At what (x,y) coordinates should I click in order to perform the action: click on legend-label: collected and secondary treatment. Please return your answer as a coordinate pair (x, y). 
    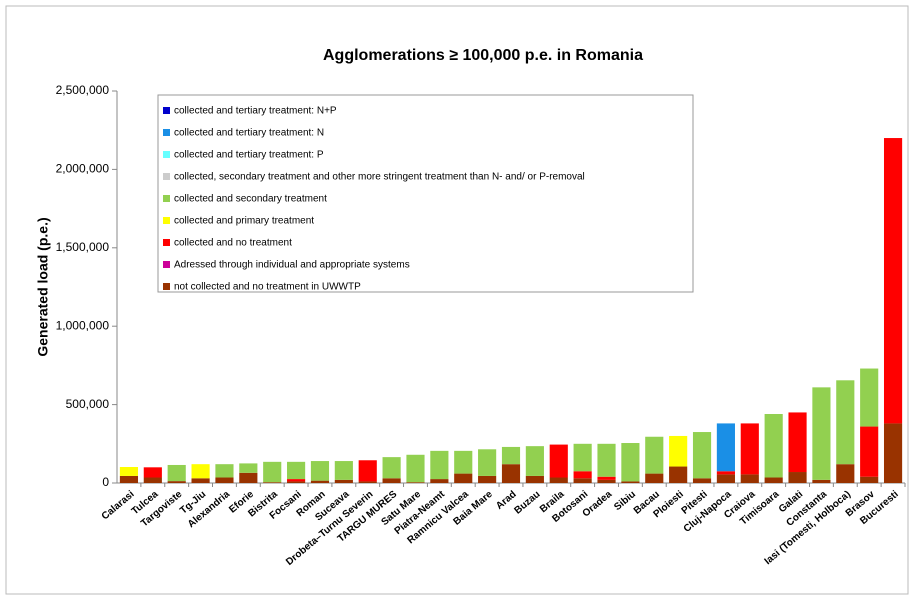
    Looking at the image, I should click on (250, 199).